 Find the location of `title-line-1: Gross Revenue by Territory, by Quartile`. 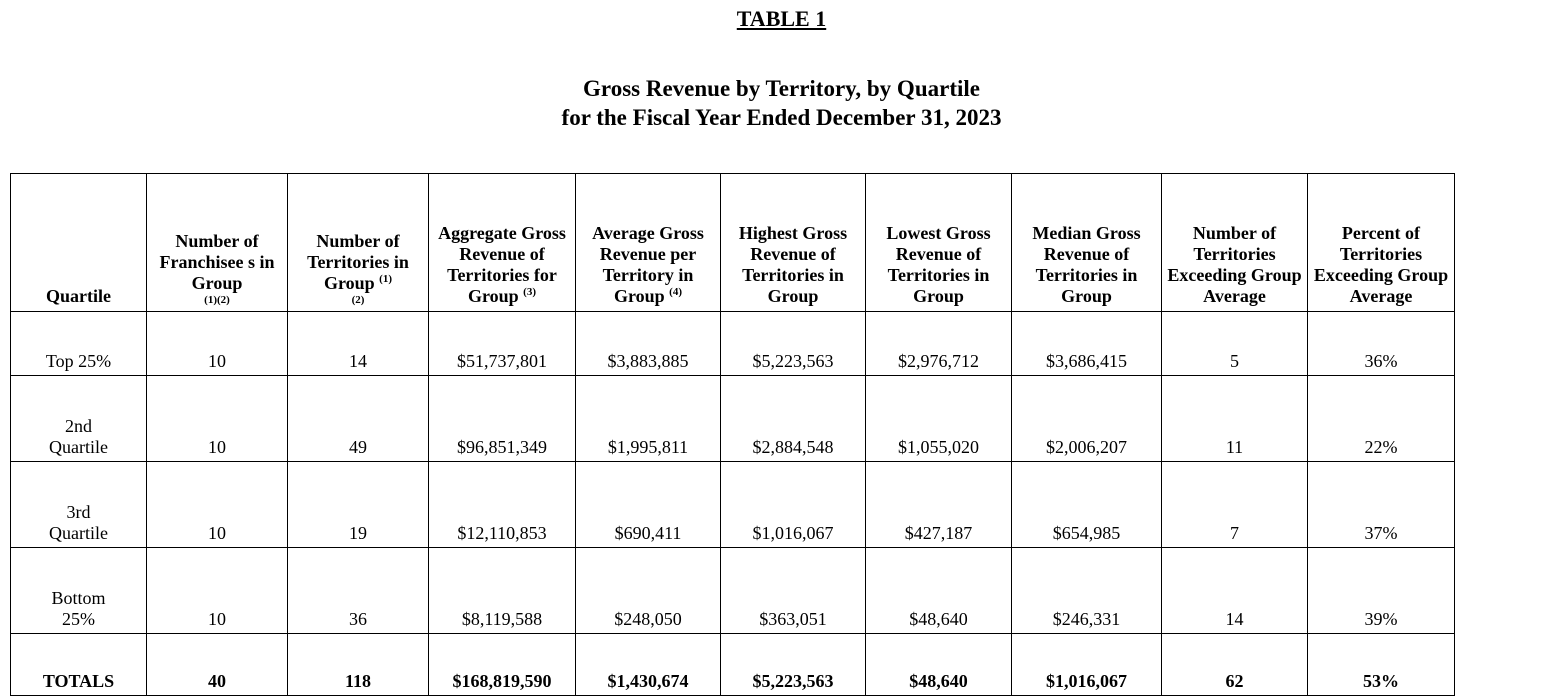

title-line-1: Gross Revenue by Territory, by Quartile is located at coordinates (781, 88).